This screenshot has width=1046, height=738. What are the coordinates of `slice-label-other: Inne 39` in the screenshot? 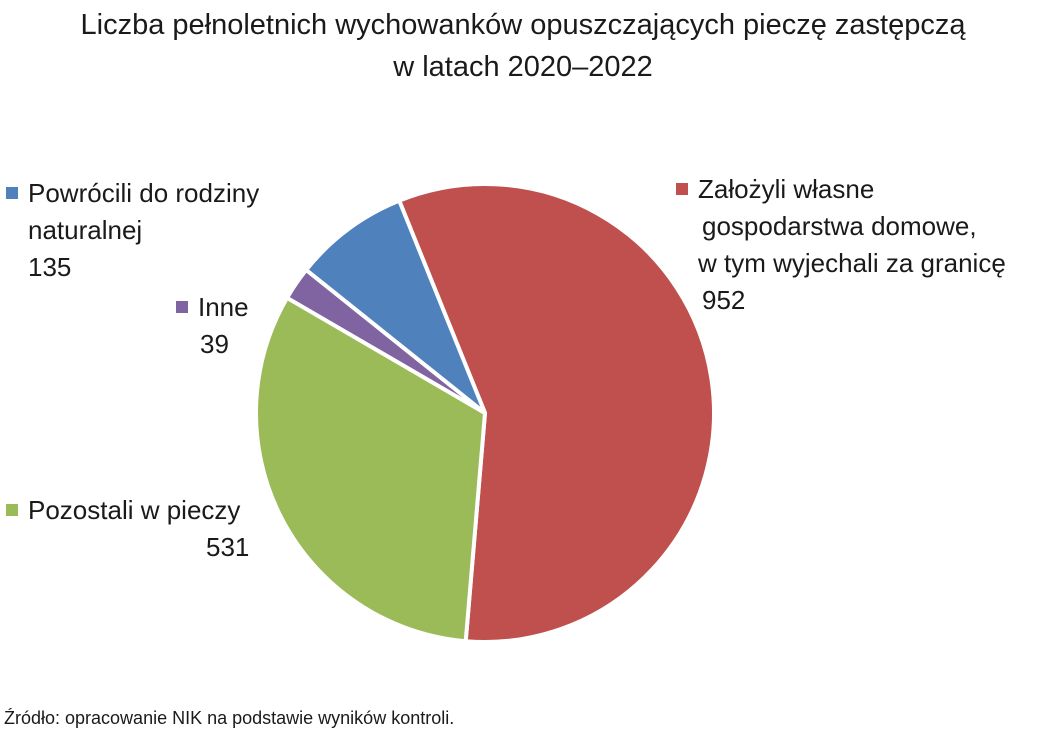 It's located at (212, 326).